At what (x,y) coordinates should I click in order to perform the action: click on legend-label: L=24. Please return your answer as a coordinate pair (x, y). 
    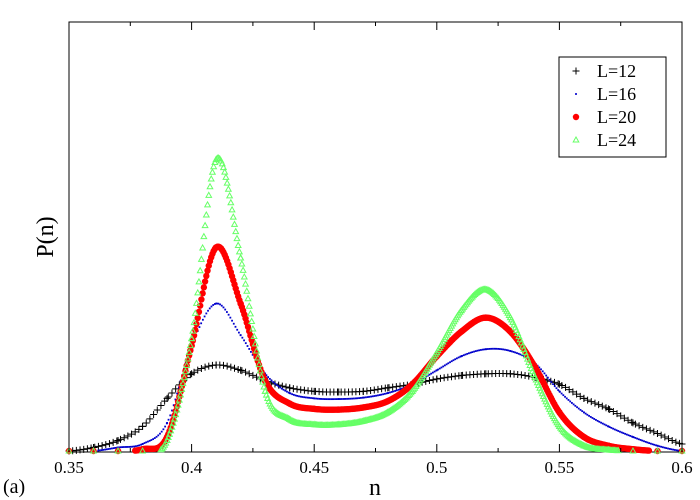
    Looking at the image, I should click on (616, 140).